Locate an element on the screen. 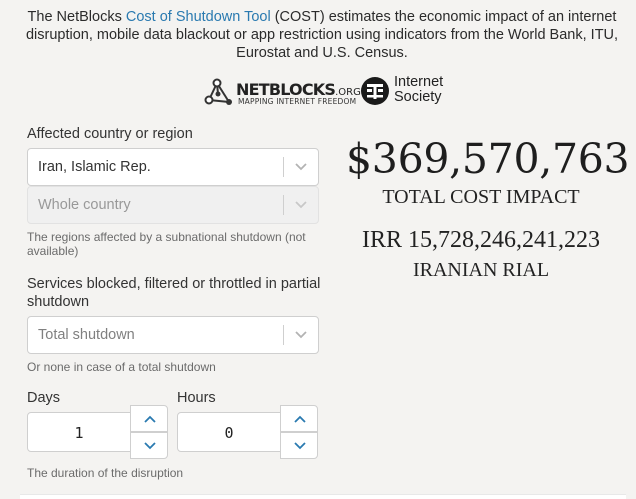  days-input-value: 1 is located at coordinates (79, 433).